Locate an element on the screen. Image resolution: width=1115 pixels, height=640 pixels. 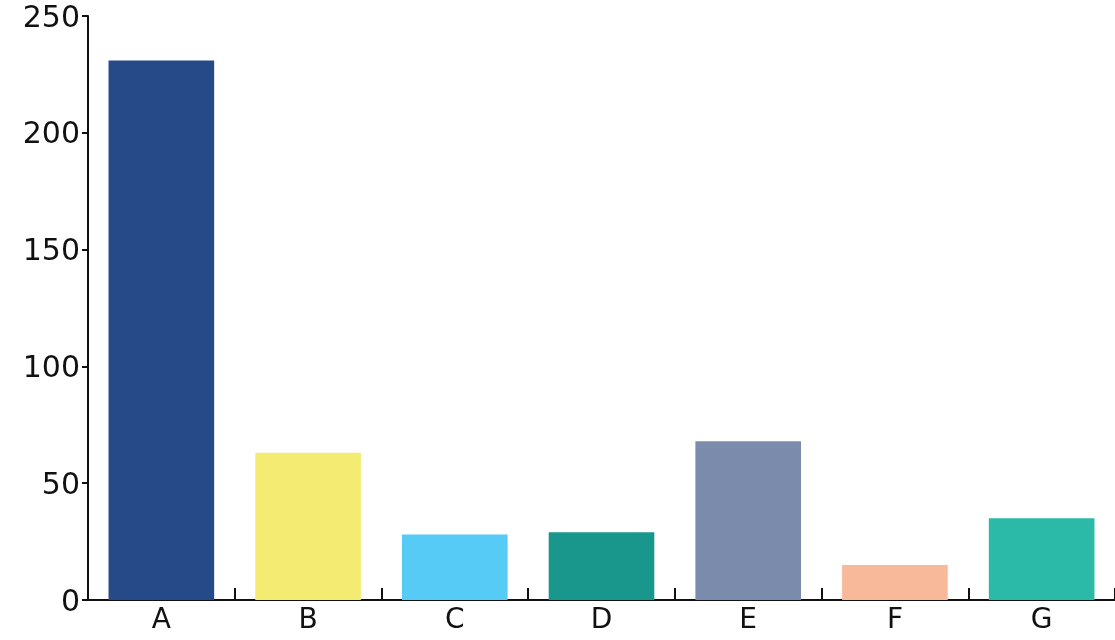
y-tick-label: 250 is located at coordinates (51, 17).